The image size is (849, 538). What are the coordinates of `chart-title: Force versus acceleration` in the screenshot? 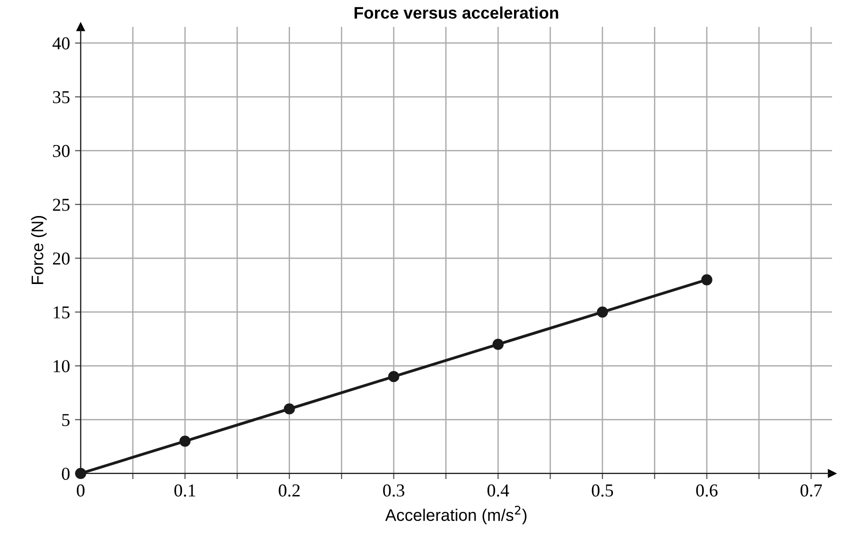 It's located at (456, 12).